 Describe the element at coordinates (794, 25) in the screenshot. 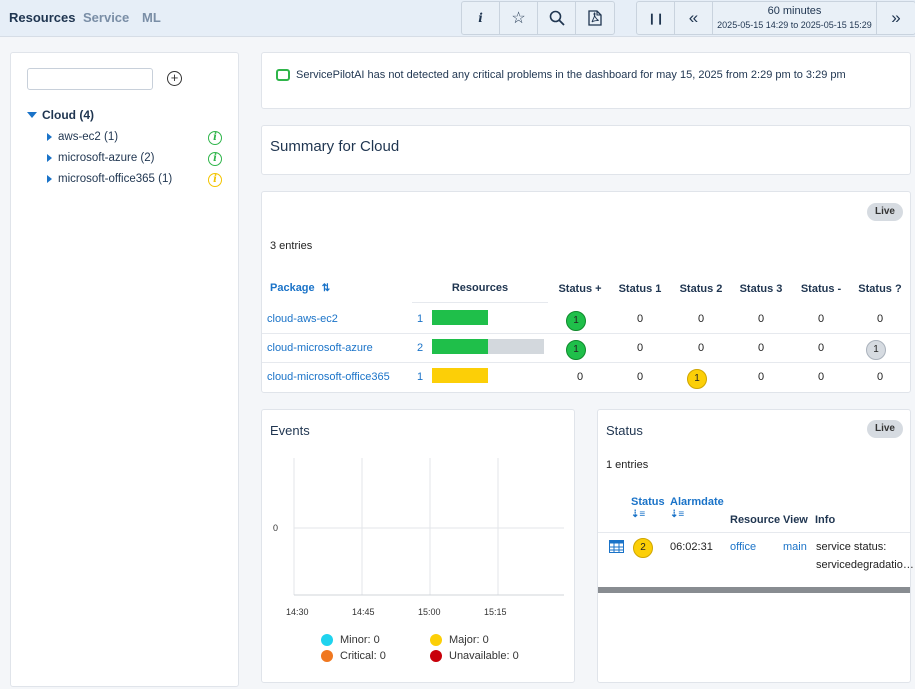

I see `time-window-label: 2025-05-15 14:29 to 2025-05-15 15:29` at that location.